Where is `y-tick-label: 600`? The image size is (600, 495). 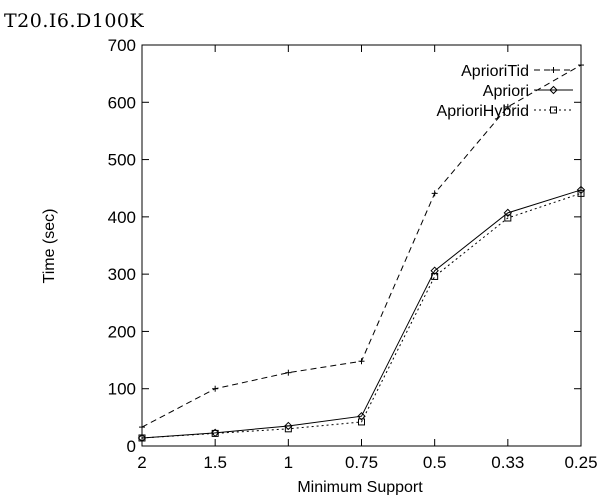 y-tick-label: 600 is located at coordinates (122, 102).